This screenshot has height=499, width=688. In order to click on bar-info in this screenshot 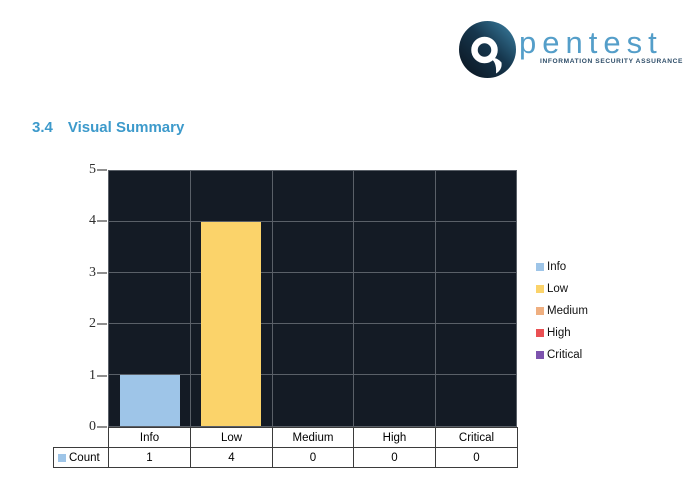, I will do `click(149, 400)`.